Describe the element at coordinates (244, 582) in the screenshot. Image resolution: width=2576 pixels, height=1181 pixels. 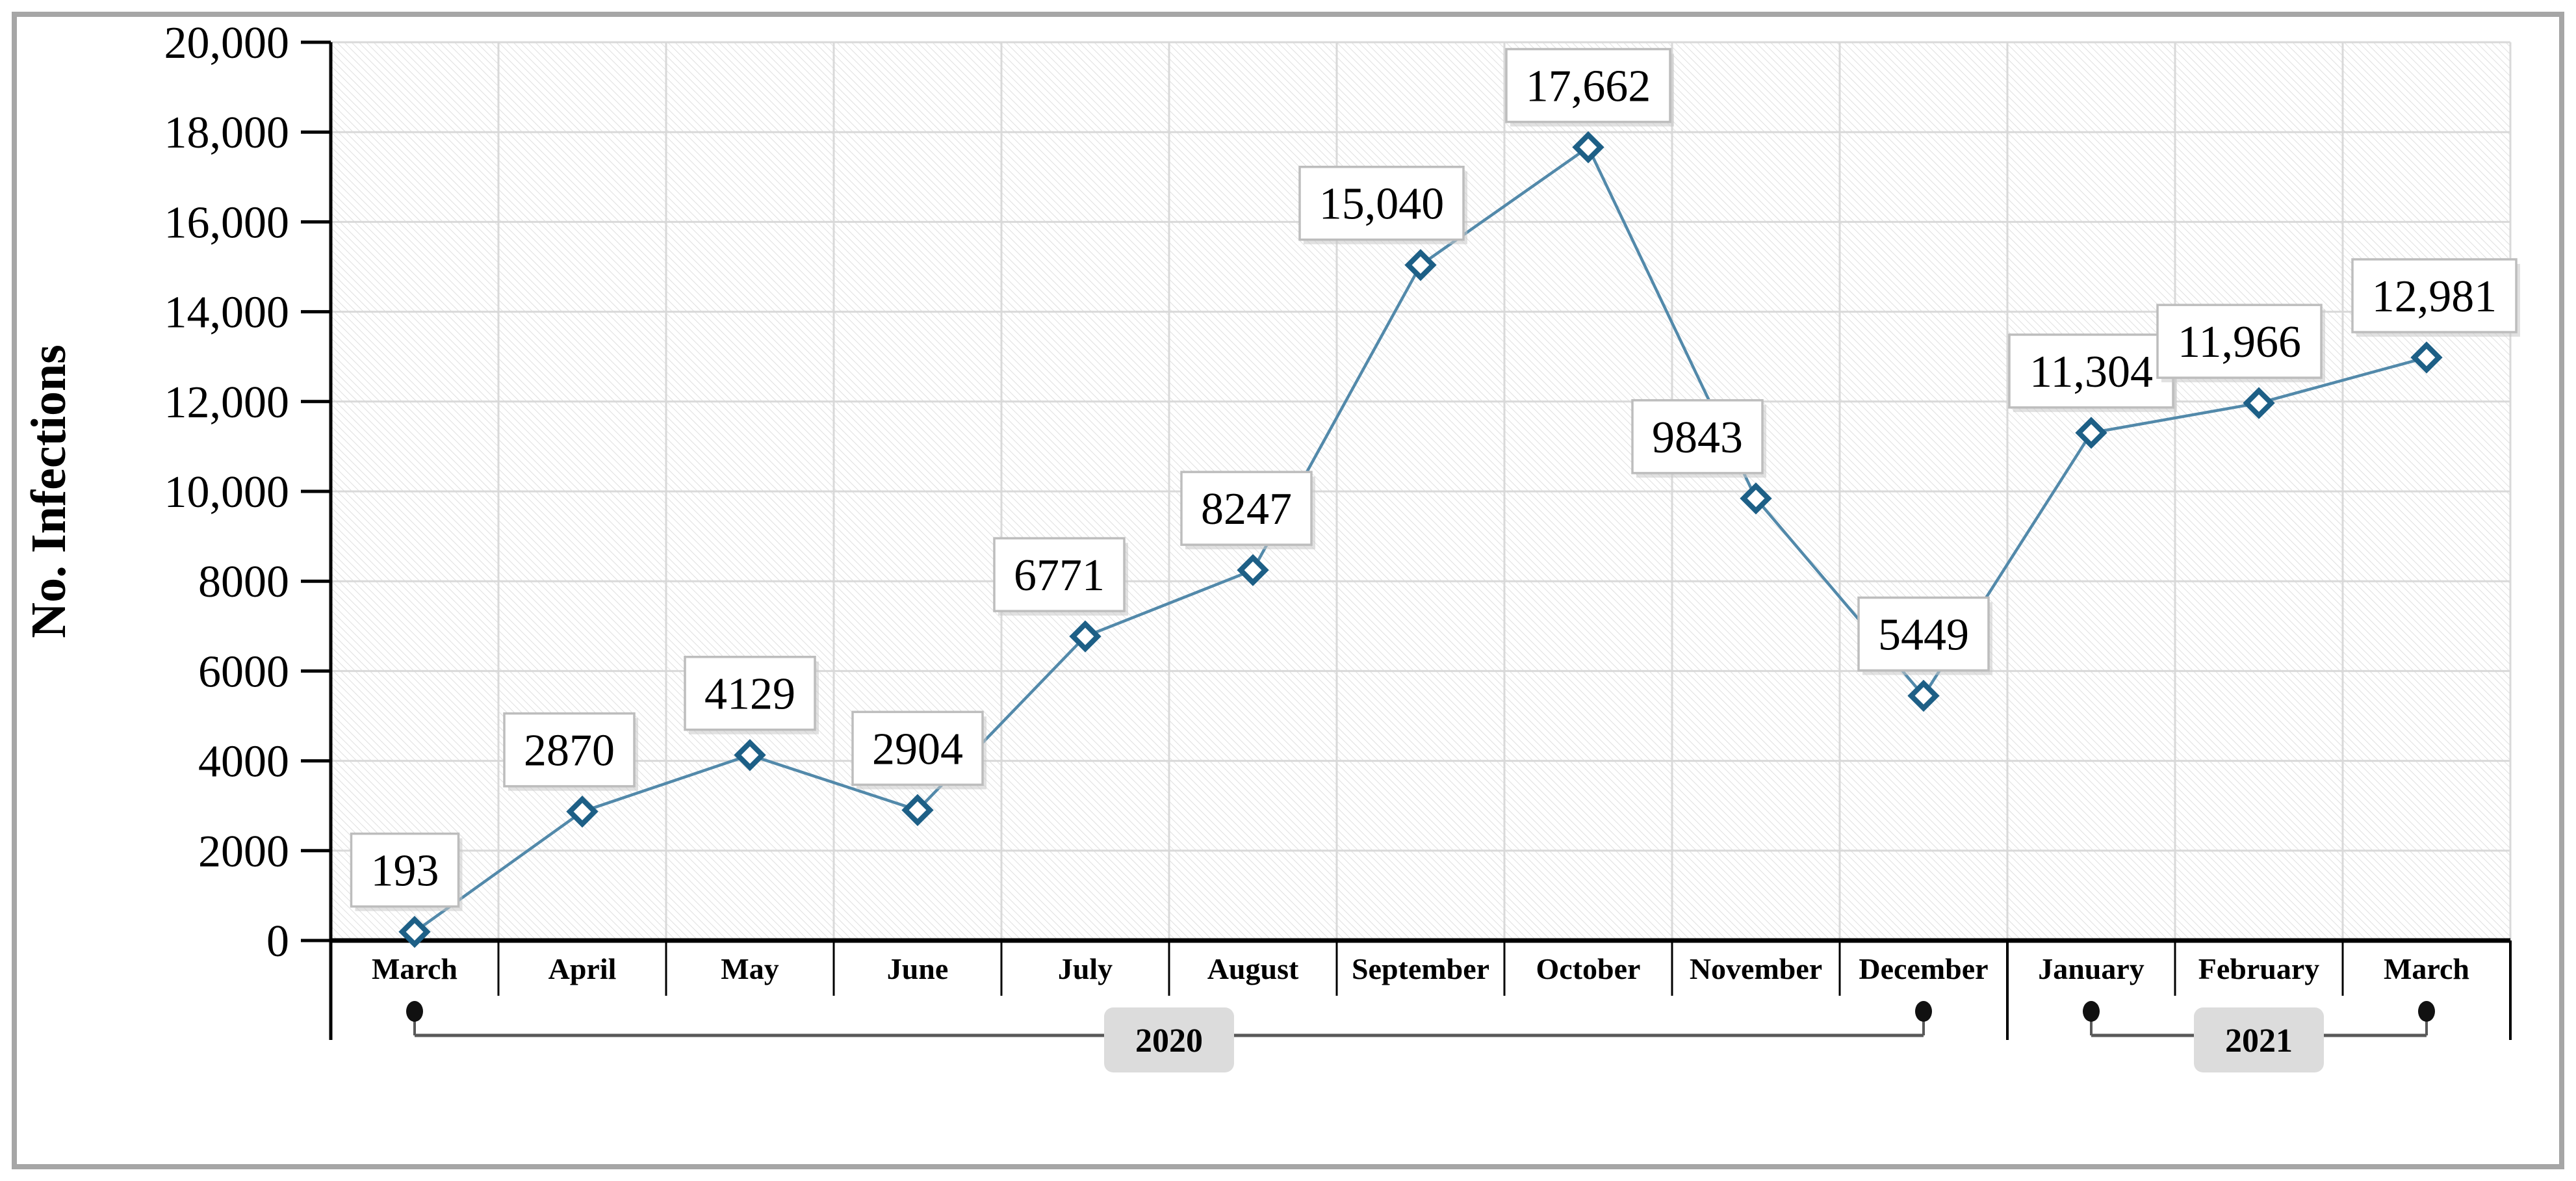
I see `y-tick-label: 8000` at that location.